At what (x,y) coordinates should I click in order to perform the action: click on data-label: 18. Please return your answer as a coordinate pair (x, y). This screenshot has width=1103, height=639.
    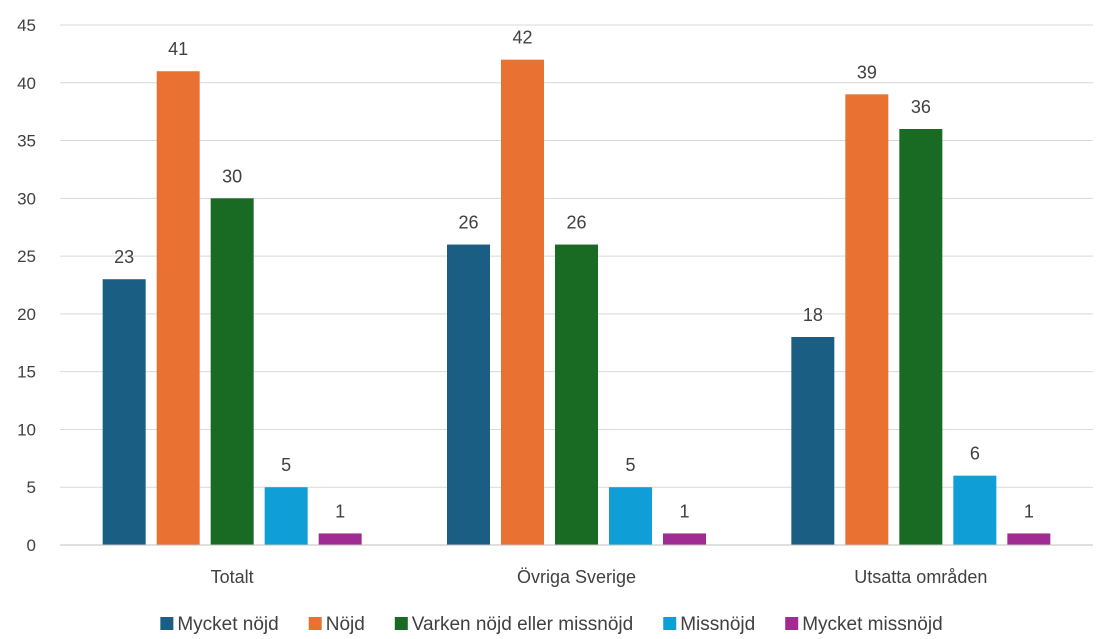
    Looking at the image, I should click on (813, 315).